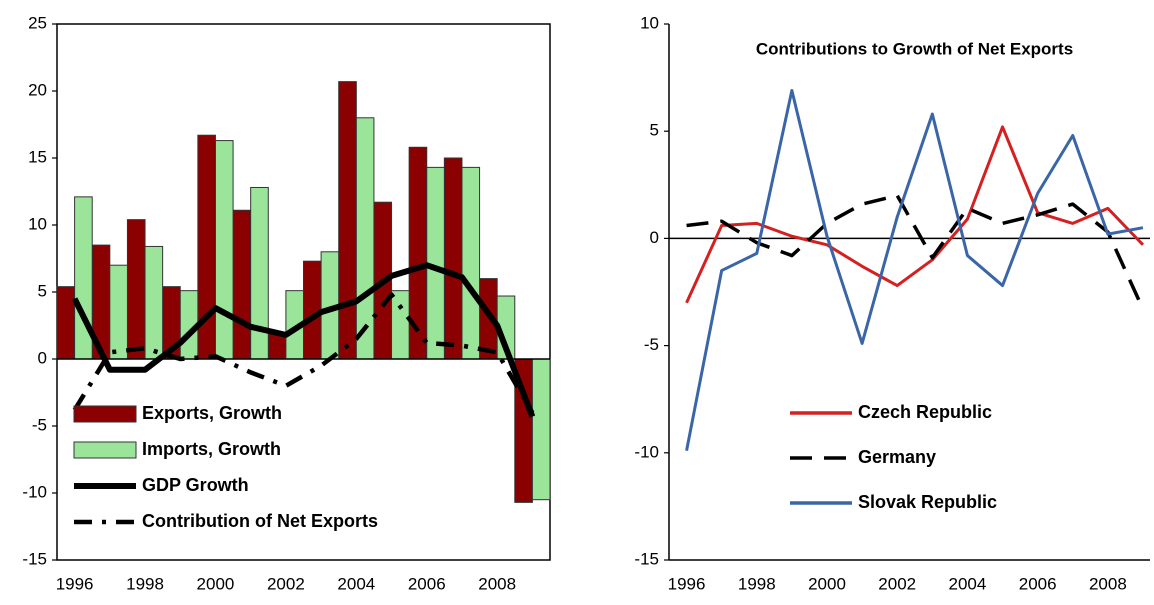  What do you see at coordinates (925, 412) in the screenshot?
I see `legend-label: Czech Republic` at bounding box center [925, 412].